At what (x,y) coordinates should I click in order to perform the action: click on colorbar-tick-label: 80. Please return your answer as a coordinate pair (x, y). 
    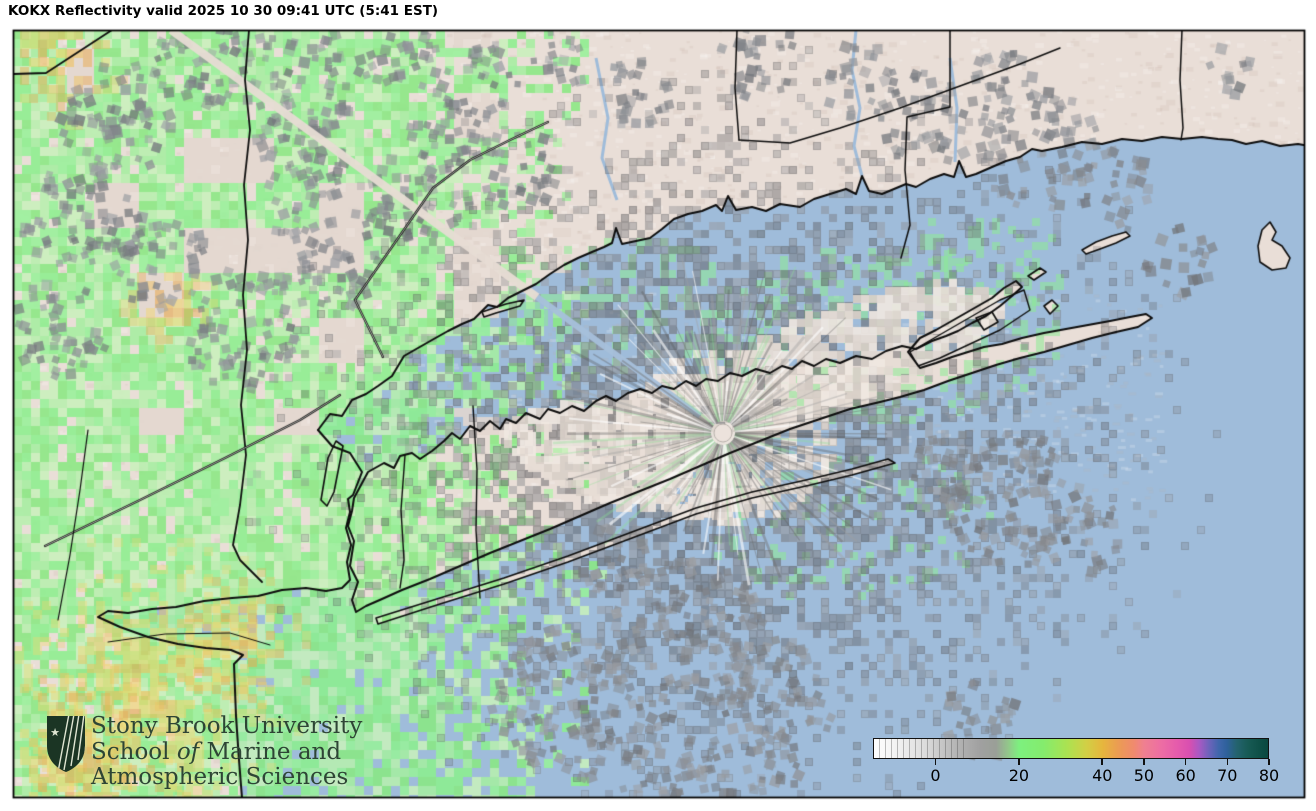
    Looking at the image, I should click on (1269, 775).